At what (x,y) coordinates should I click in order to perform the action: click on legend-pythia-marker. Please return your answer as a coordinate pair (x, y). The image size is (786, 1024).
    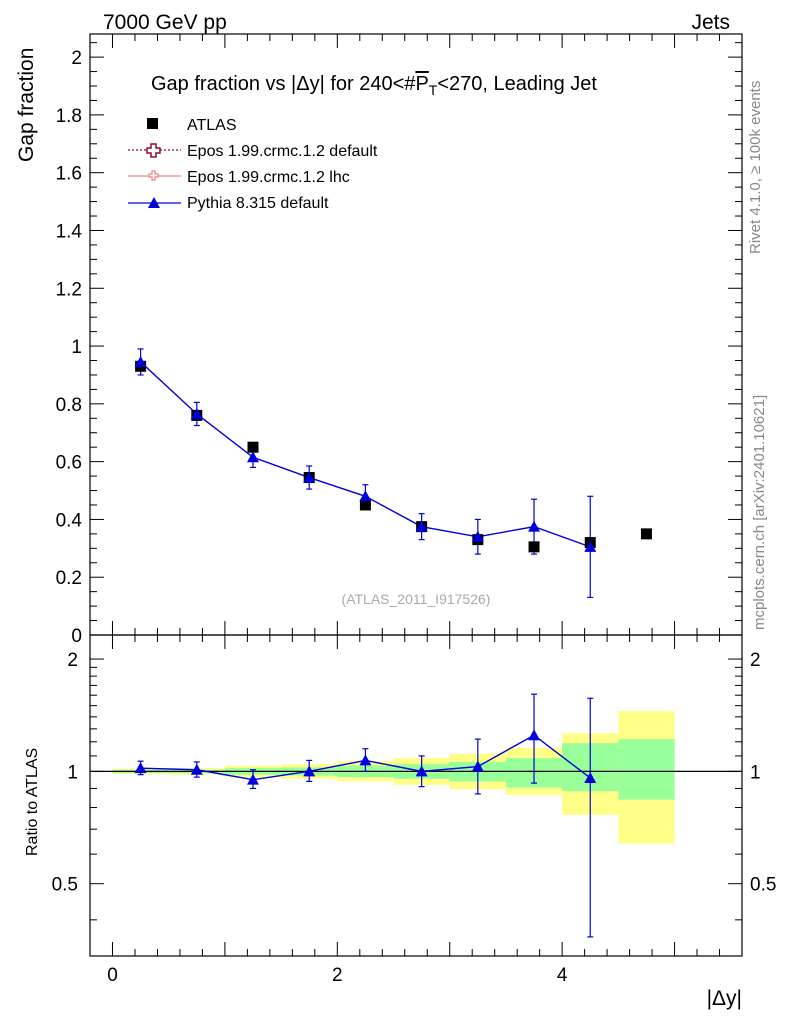
    Looking at the image, I should click on (154, 202).